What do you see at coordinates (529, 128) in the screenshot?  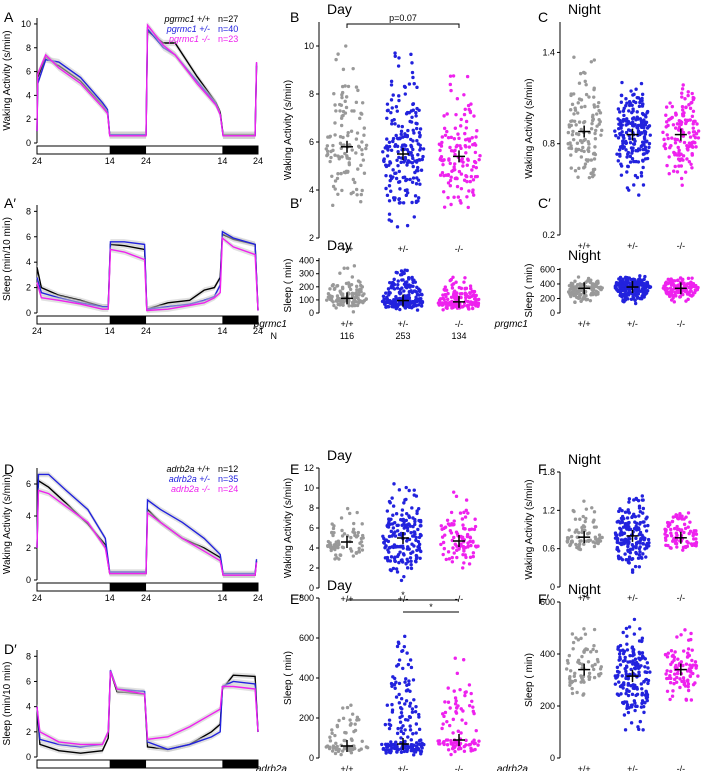 I see `y-axis-title: Waking Activity (s/min)` at bounding box center [529, 128].